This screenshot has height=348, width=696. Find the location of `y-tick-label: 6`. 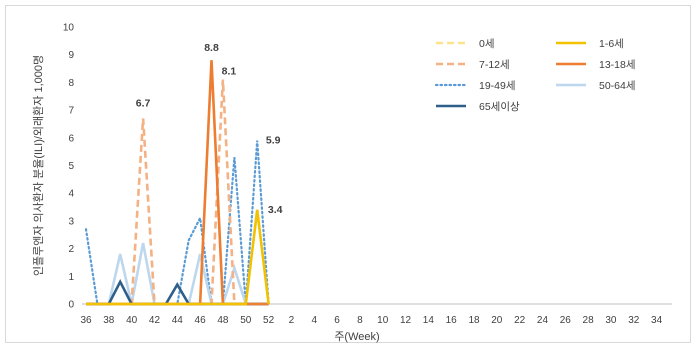

y-tick-label: 6 is located at coordinates (71, 138).